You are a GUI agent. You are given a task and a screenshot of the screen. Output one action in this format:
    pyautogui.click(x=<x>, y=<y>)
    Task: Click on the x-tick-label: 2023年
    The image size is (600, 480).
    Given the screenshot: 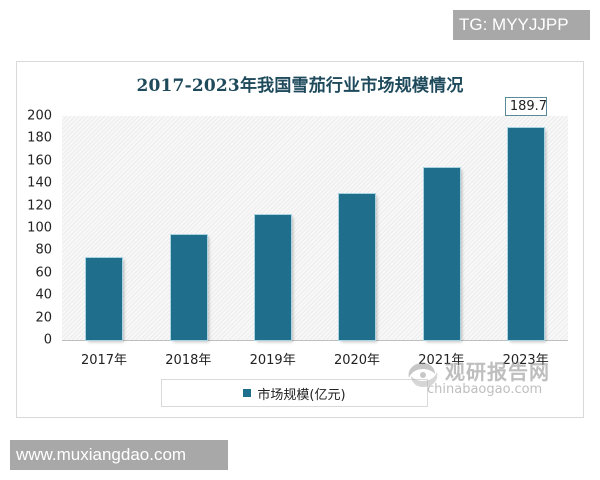 What is the action you would take?
    pyautogui.click(x=525, y=360)
    